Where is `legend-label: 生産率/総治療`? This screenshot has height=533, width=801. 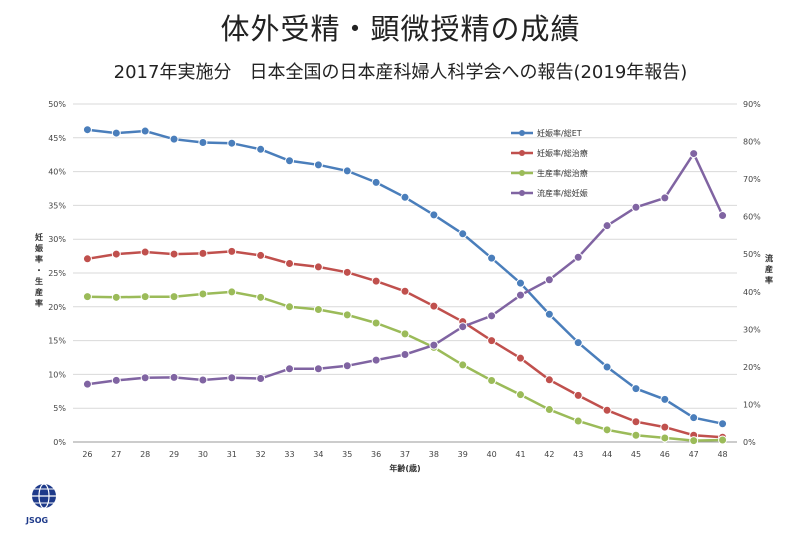
legend-label: 生産率/総治療 is located at coordinates (562, 173).